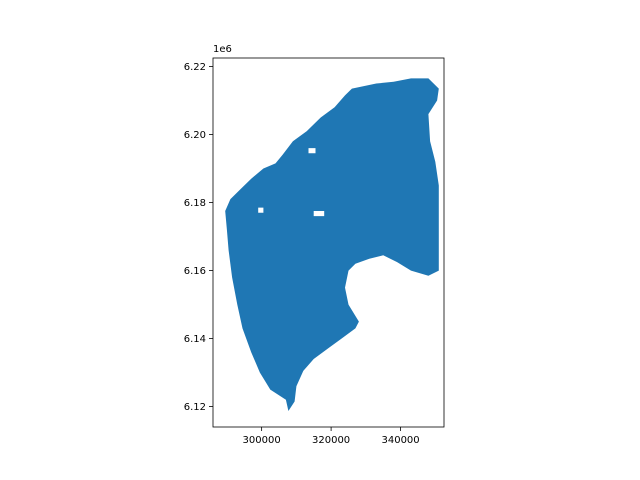 The image size is (640, 480). I want to click on x-tick-label: 340000, so click(400, 440).